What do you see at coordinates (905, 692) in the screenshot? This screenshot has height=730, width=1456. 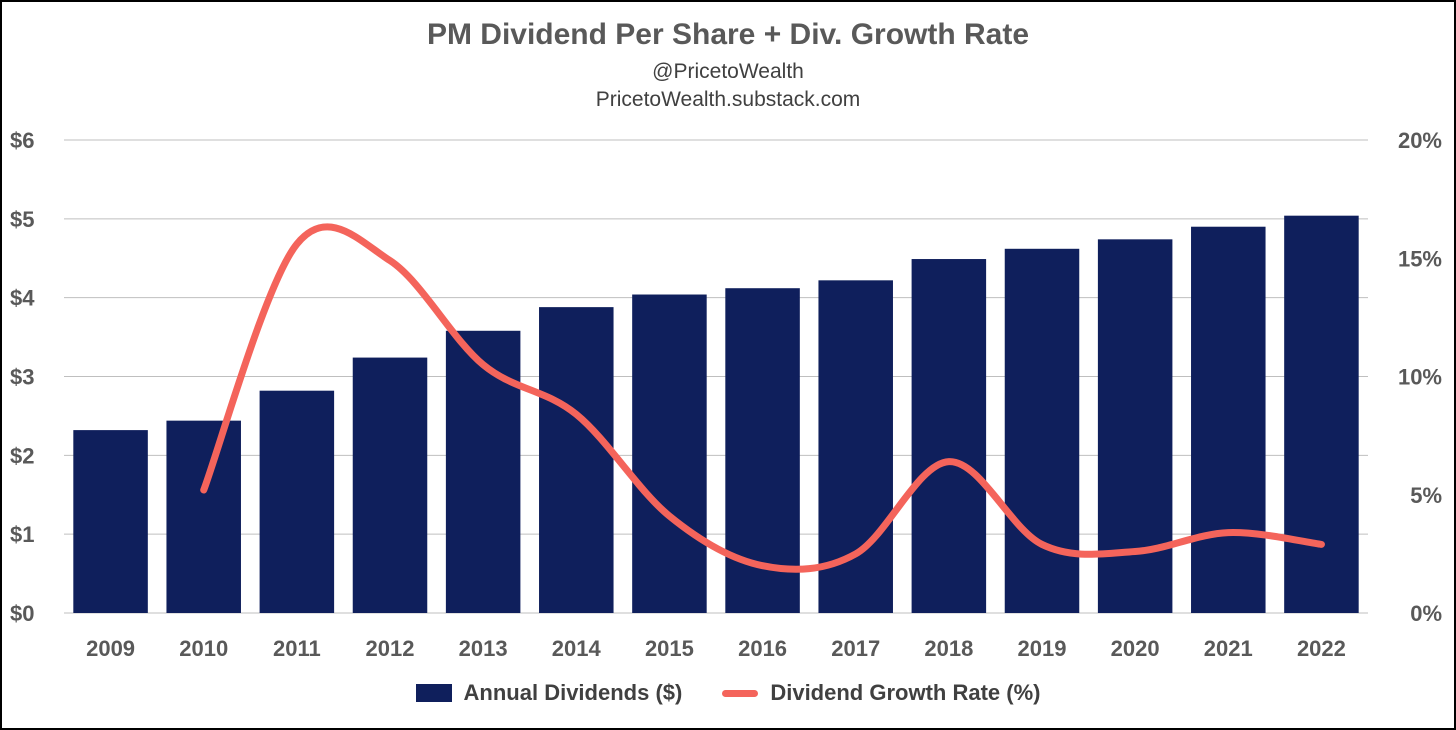 I see `legend-label-growth: Dividend Growth Rate (%)` at bounding box center [905, 692].